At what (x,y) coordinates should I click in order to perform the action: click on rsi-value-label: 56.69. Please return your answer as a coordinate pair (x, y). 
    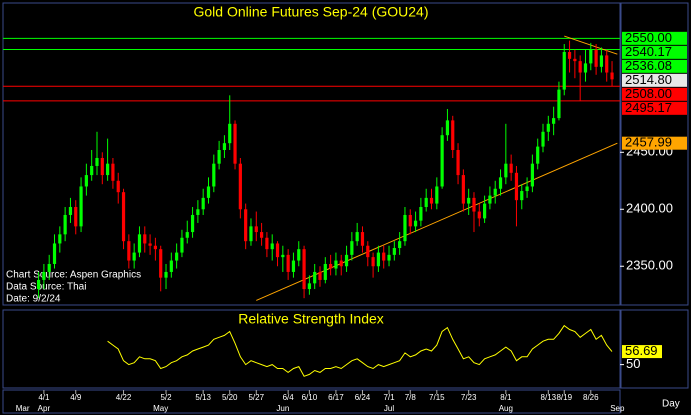
    Looking at the image, I should click on (641, 350).